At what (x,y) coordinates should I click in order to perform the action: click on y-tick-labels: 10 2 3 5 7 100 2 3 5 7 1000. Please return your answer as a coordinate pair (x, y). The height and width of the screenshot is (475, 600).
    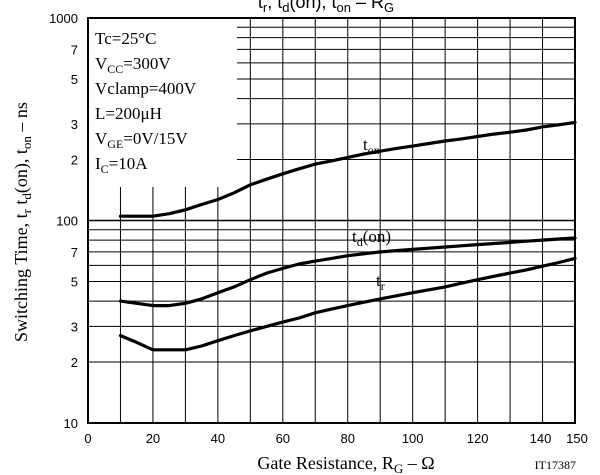
    Looking at the image, I should click on (63, 221).